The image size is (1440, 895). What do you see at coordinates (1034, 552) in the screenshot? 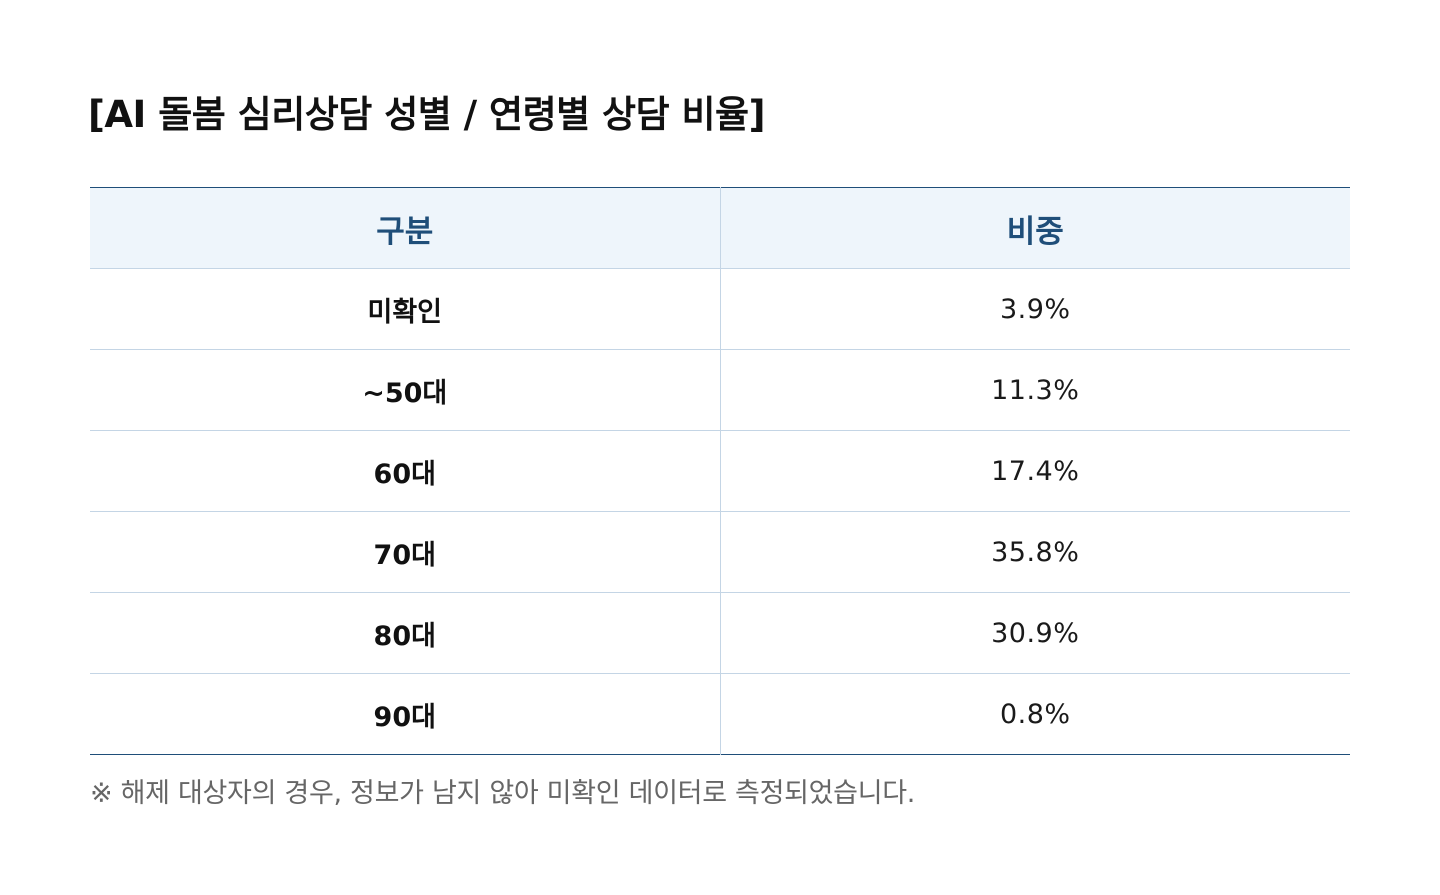
I see `row-value: 35.8%` at bounding box center [1034, 552].